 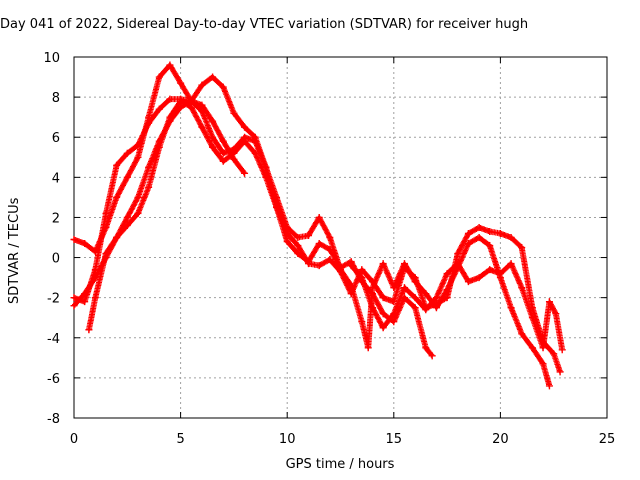 I want to click on y-tick-label: 10, so click(x=51, y=58).